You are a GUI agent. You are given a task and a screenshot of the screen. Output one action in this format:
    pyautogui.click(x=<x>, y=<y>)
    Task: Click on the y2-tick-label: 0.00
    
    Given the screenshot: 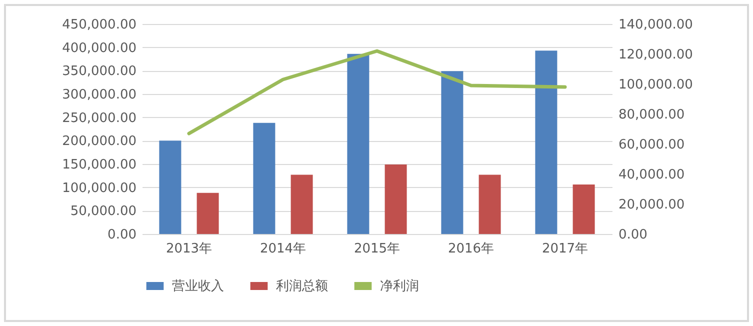 What is the action you would take?
    pyautogui.click(x=632, y=235)
    